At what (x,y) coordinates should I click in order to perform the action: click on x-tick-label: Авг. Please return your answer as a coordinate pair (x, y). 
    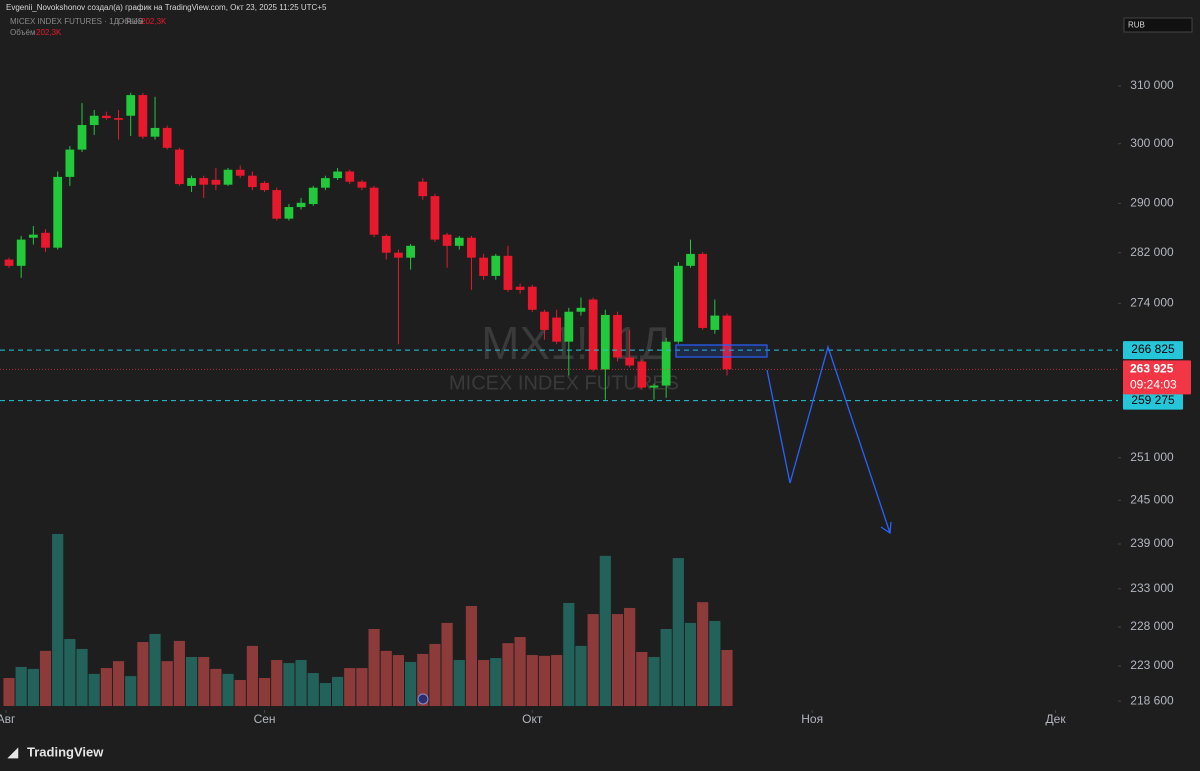
    Looking at the image, I should click on (8, 719).